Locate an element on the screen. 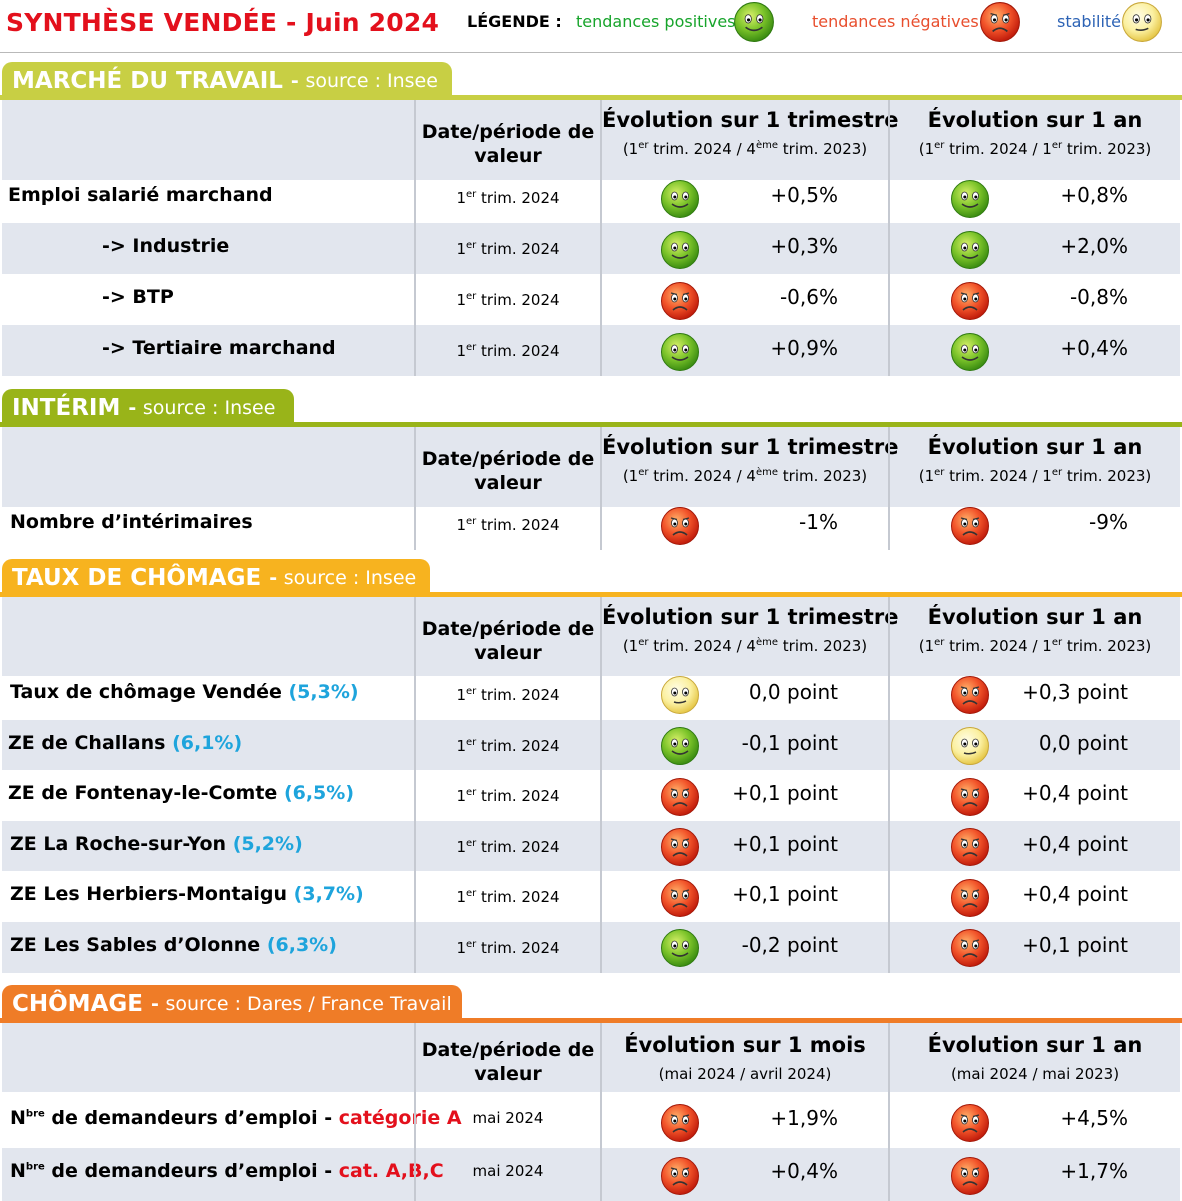  value-ev2: -9% is located at coordinates (1108, 522).